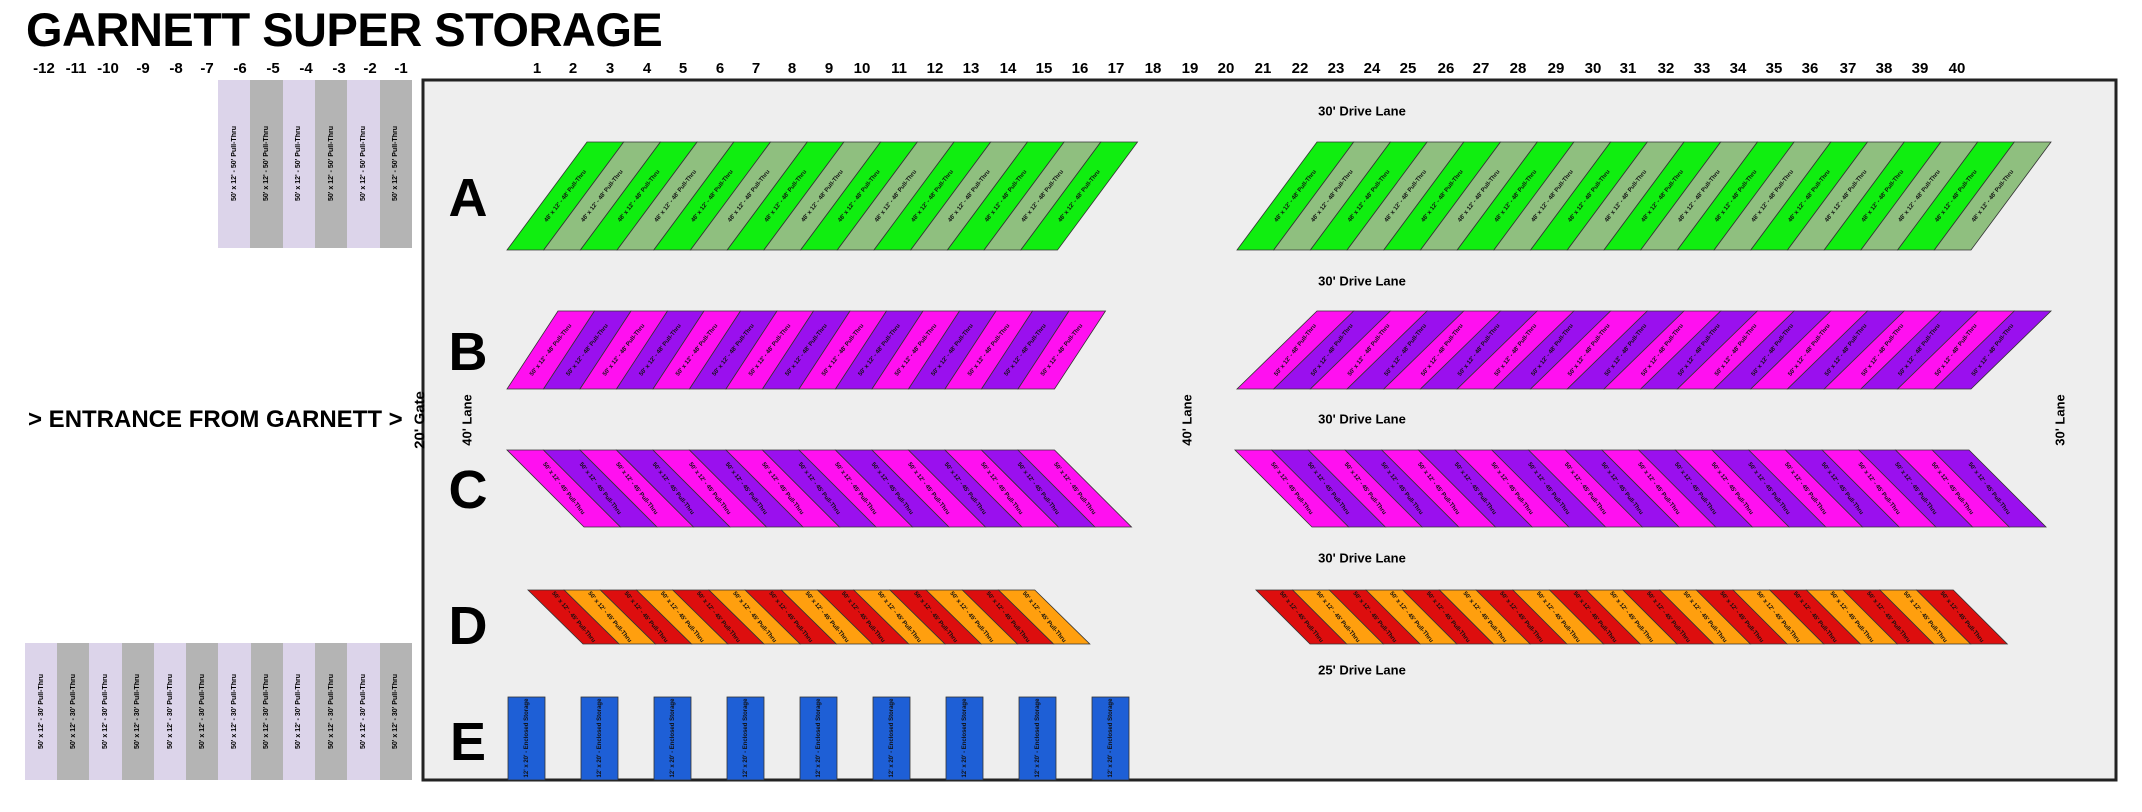 The height and width of the screenshot is (812, 2142). I want to click on page-title: GARNETT SUPER STORAGE, so click(344, 29).